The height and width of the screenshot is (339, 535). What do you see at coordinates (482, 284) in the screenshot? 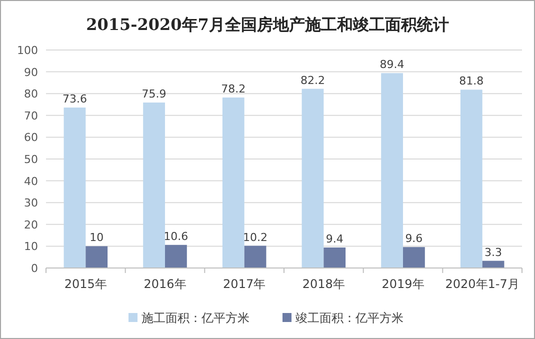
I see `x-tick-label: 2020年1-7月` at bounding box center [482, 284].